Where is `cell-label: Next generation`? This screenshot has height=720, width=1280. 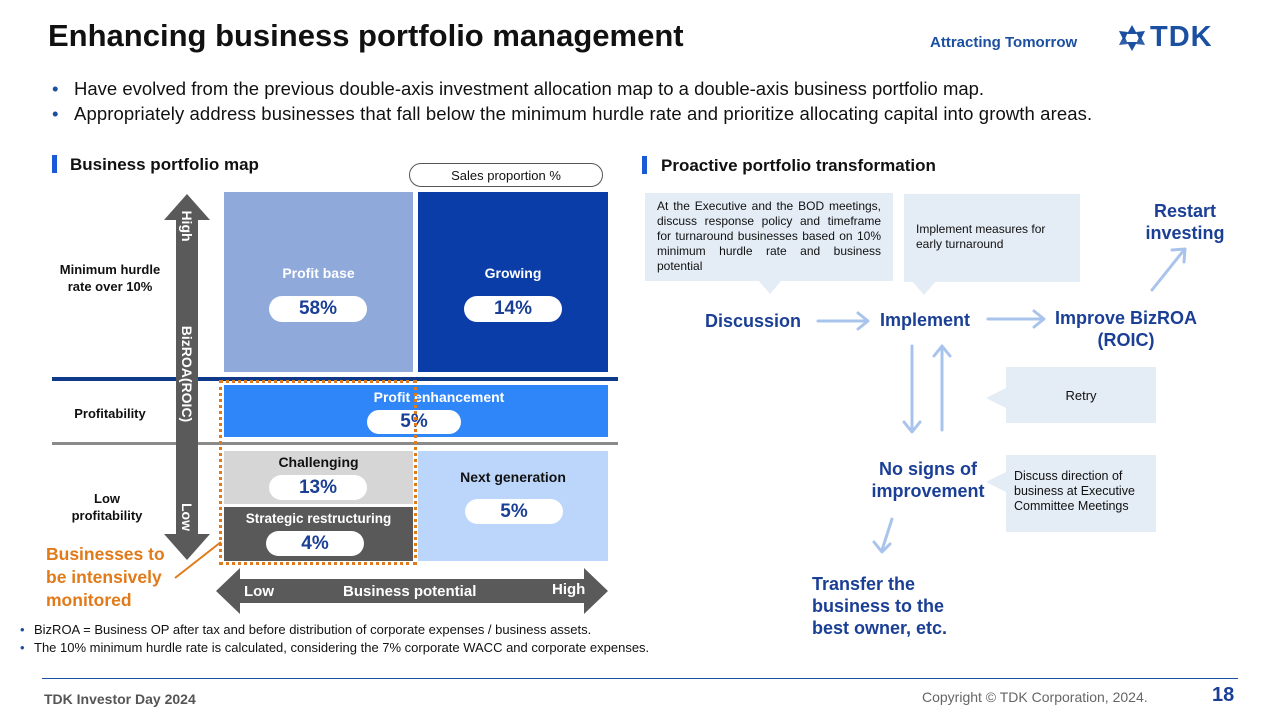
cell-label: Next generation is located at coordinates (513, 477).